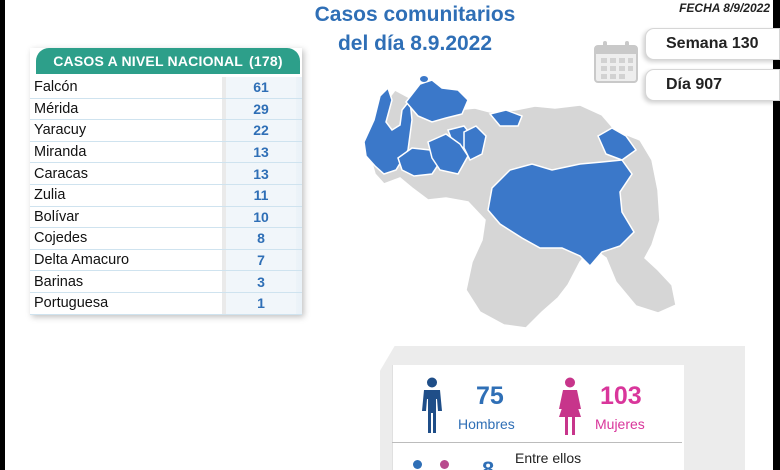 Image resolution: width=780 pixels, height=470 pixels. What do you see at coordinates (261, 195) in the screenshot?
I see `state-cases: 11` at bounding box center [261, 195].